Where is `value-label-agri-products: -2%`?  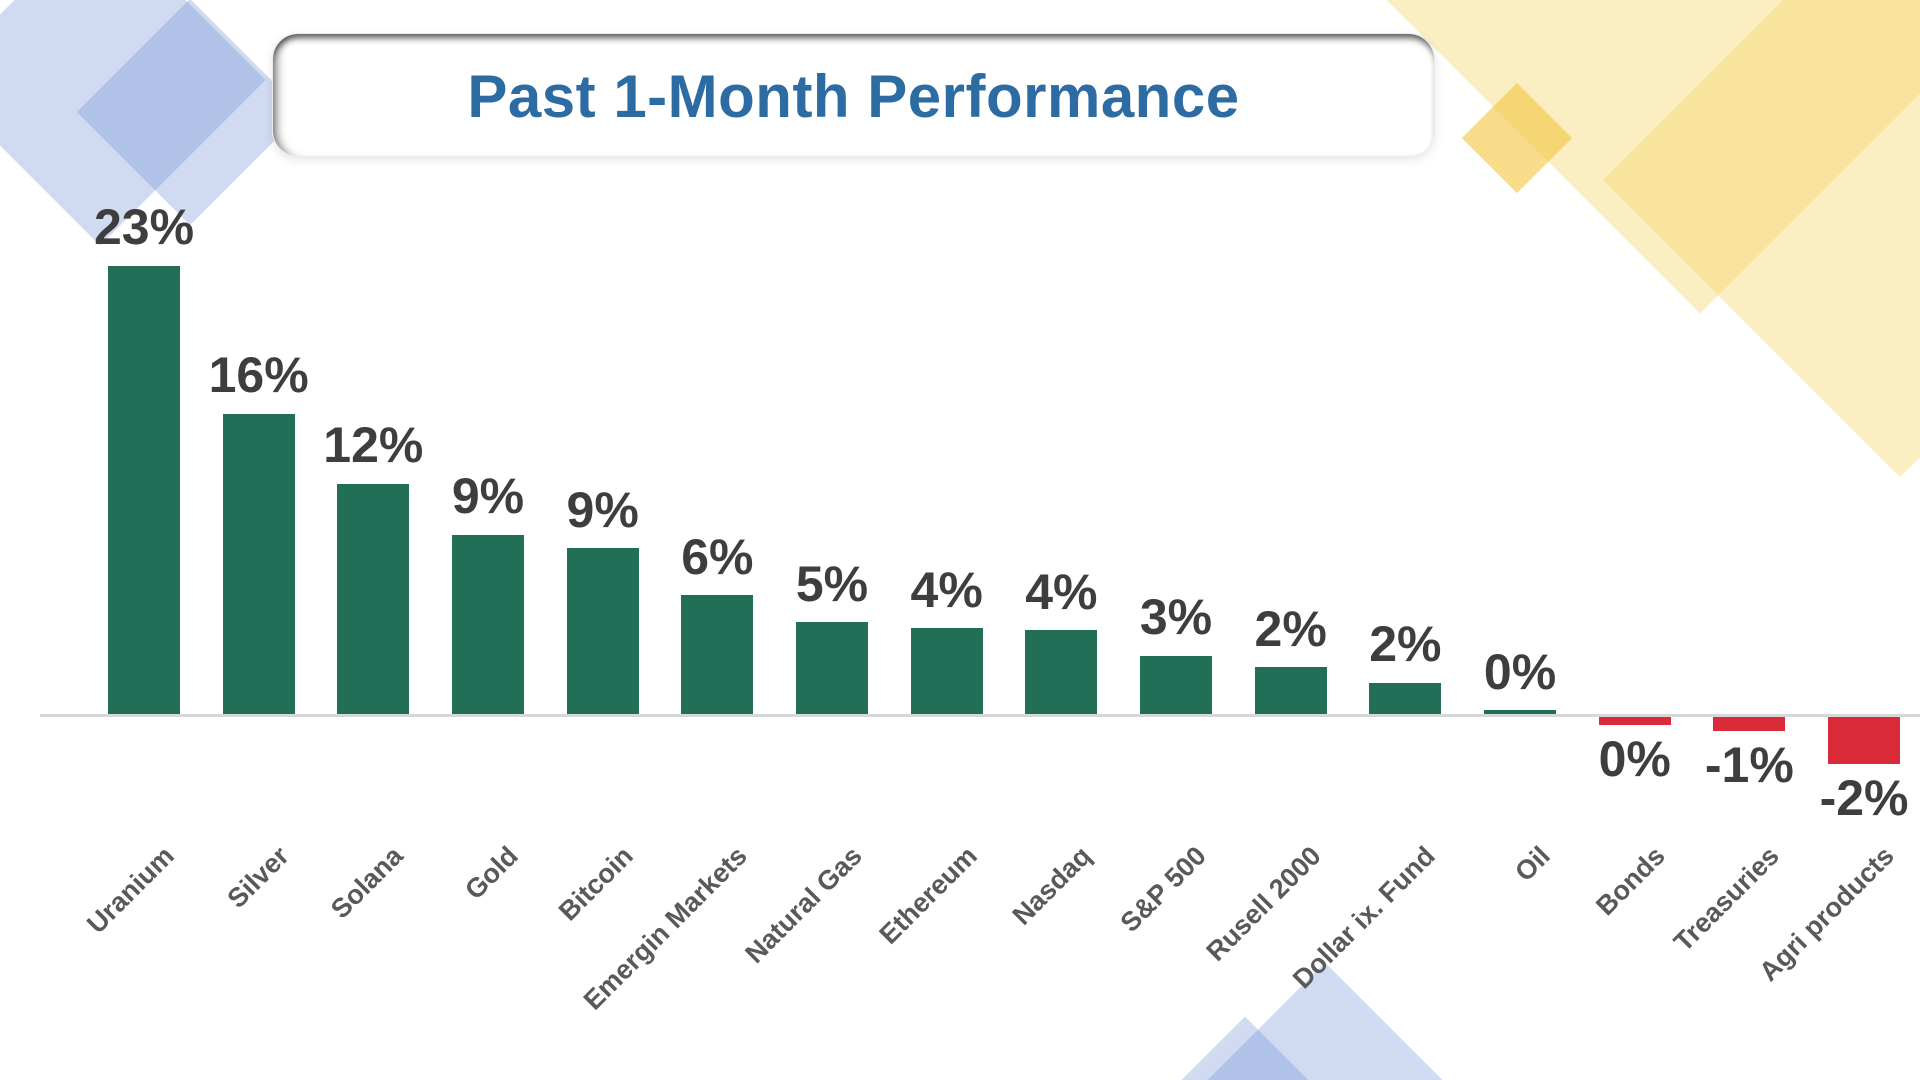 value-label-agri-products: -2% is located at coordinates (1864, 797).